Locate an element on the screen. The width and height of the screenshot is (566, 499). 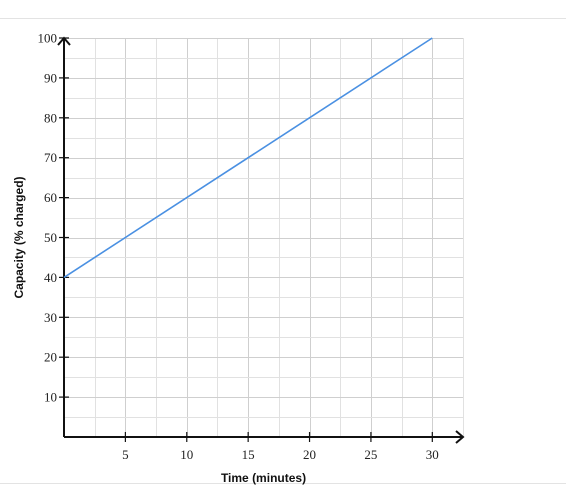
y-tick-label: 90 is located at coordinates (50, 77).